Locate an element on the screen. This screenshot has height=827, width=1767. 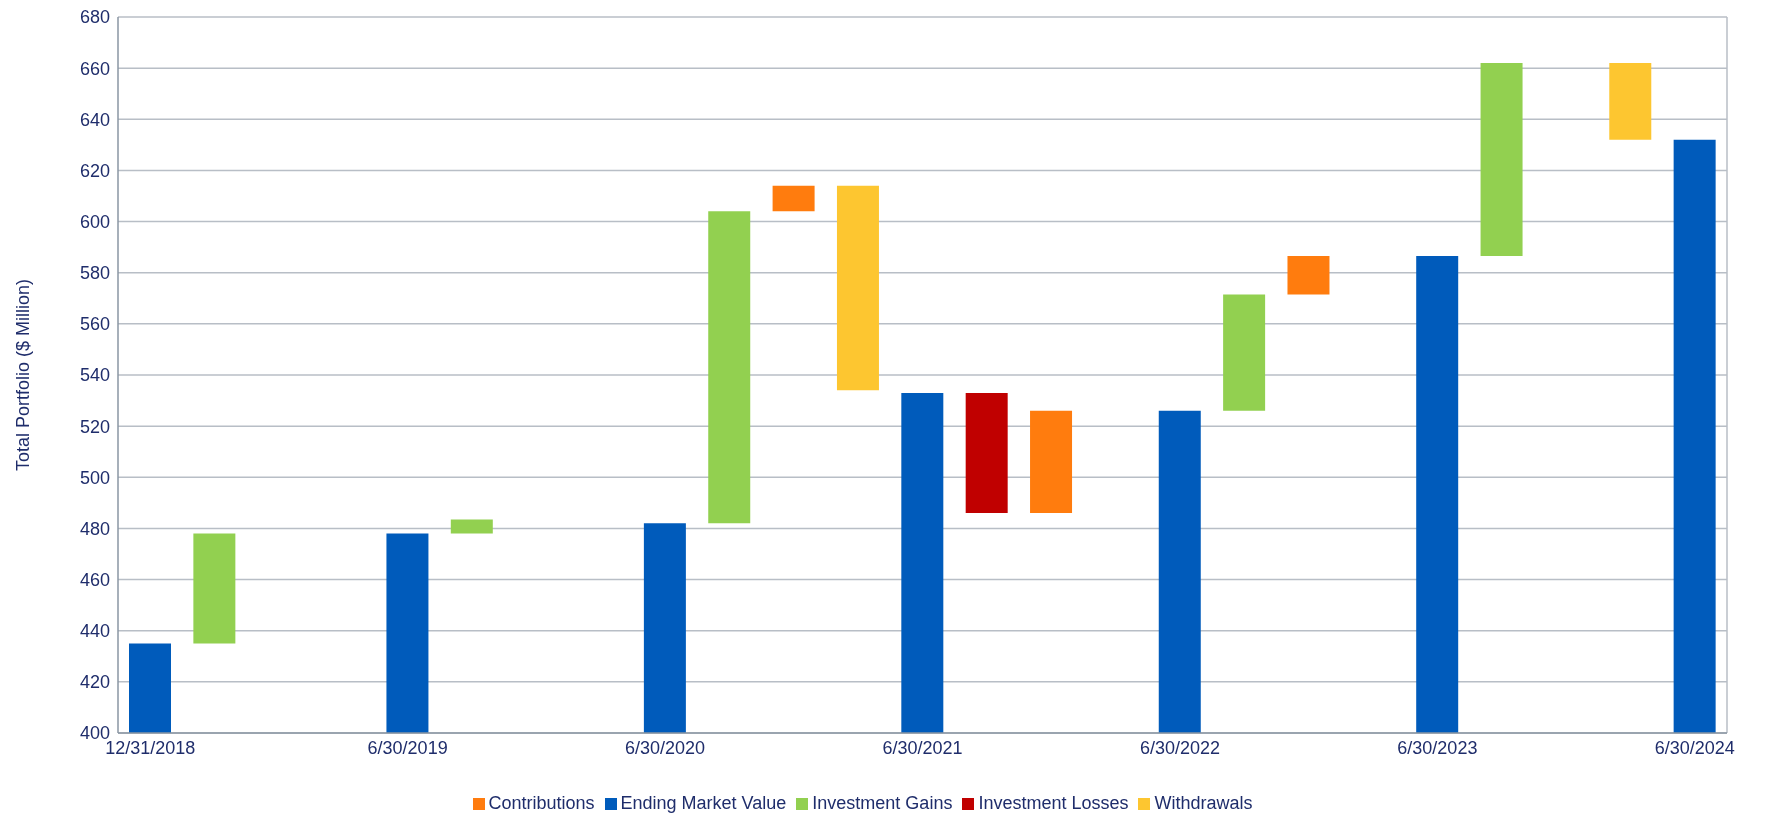
y-tick-label: 600 is located at coordinates (94, 221).